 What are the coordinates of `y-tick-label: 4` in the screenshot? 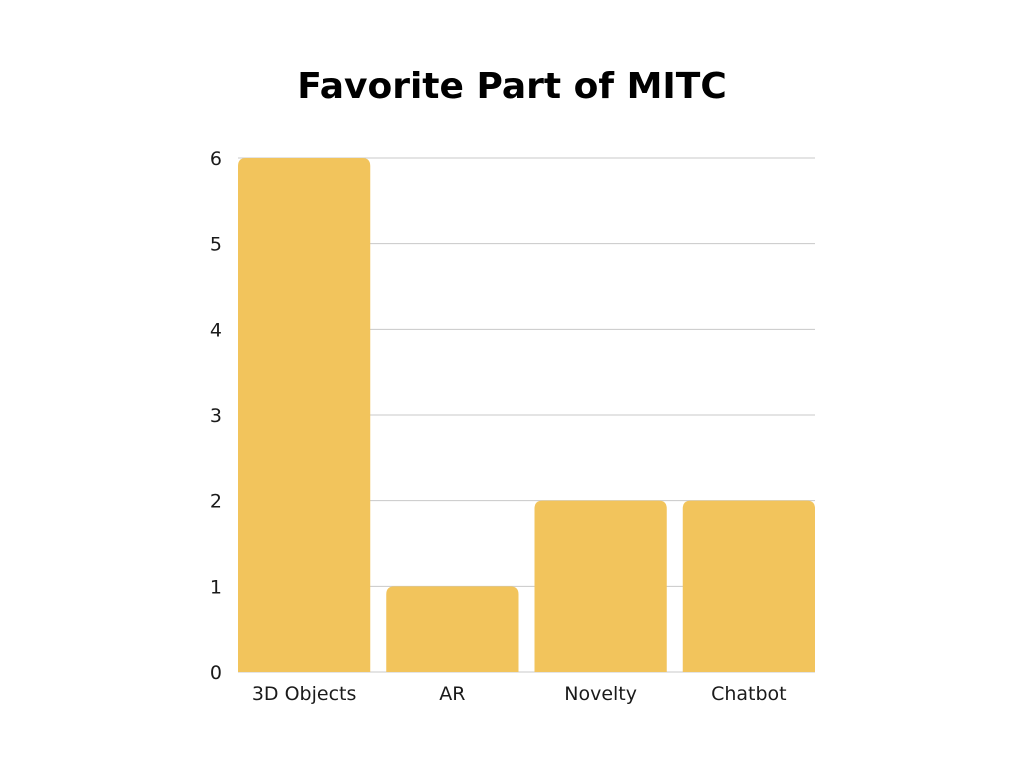 It's located at (216, 330).